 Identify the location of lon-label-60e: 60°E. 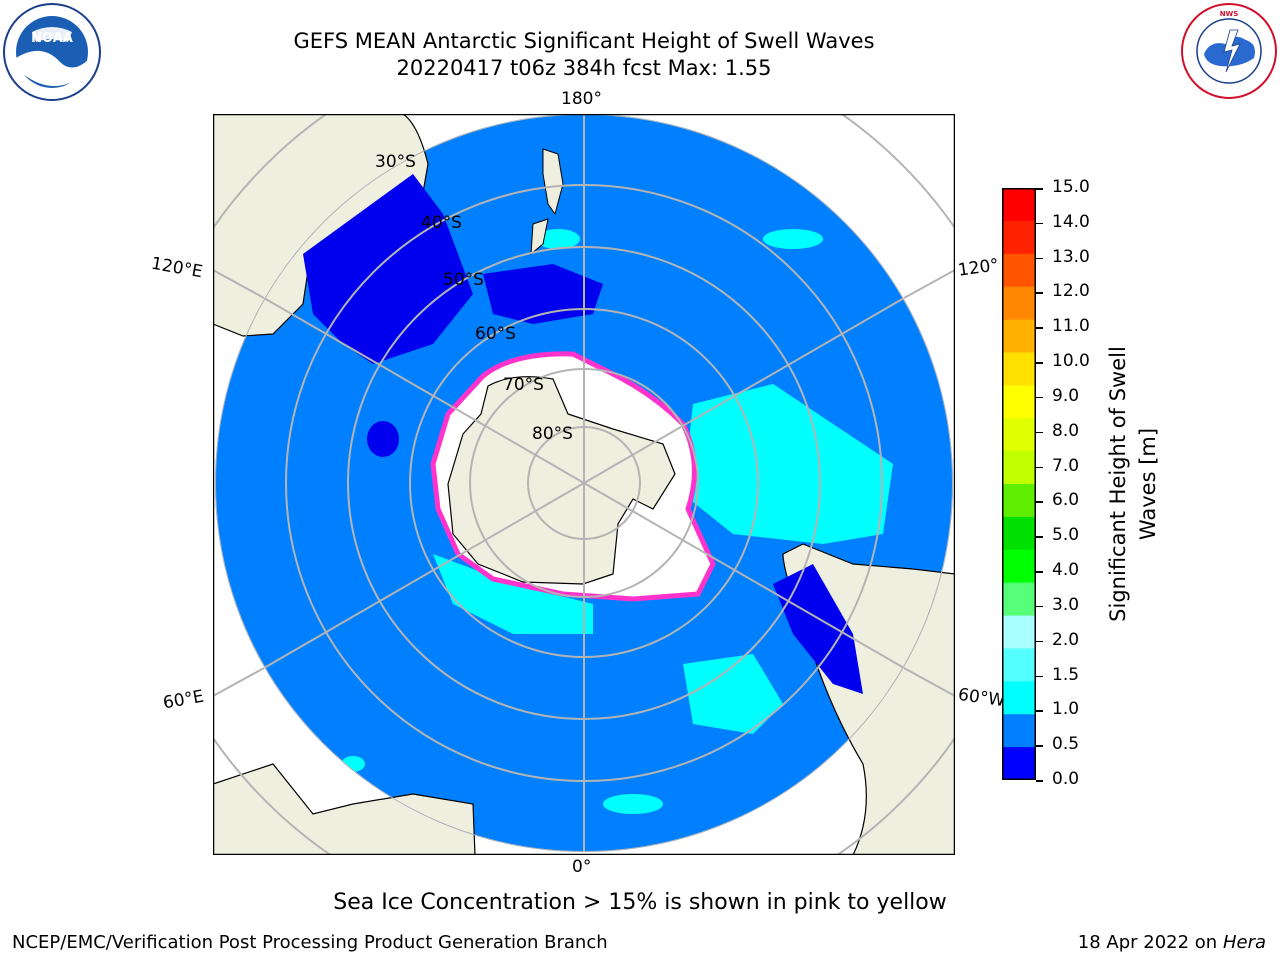
(183, 700).